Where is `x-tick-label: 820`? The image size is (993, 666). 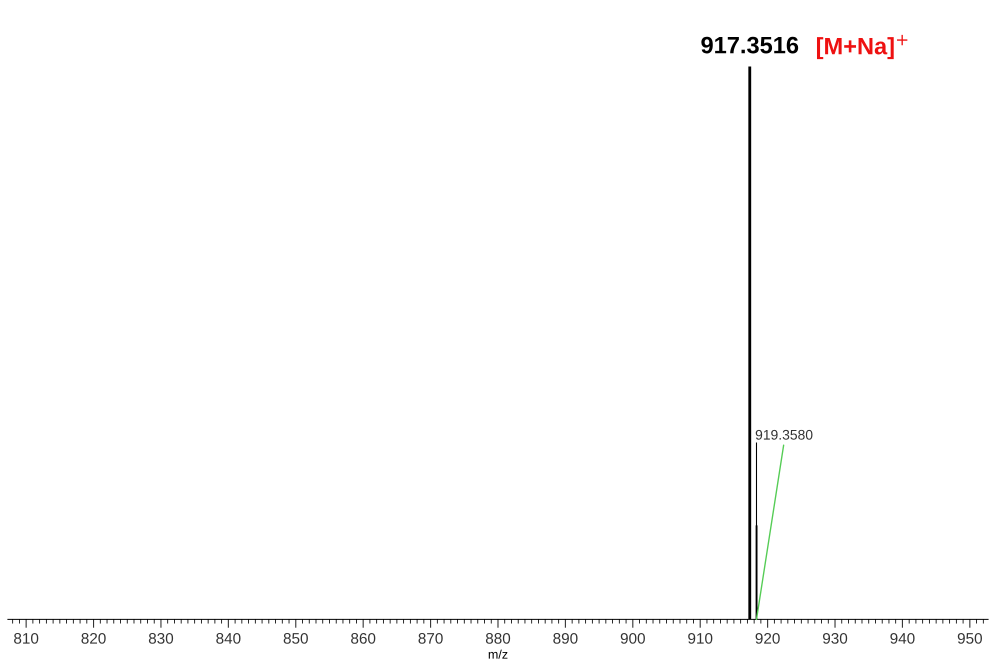
x-tick-label: 820 is located at coordinates (93, 638).